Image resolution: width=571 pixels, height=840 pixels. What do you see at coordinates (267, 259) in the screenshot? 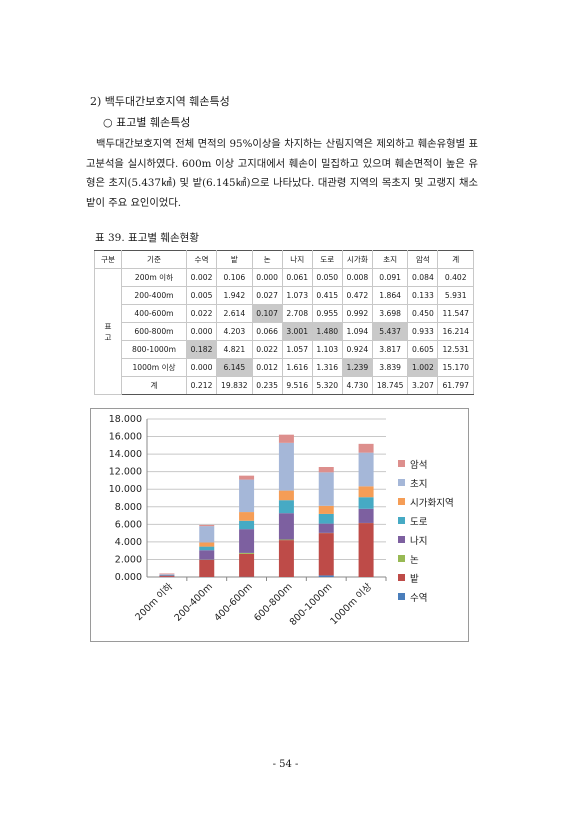
I see `header-cell: 논` at bounding box center [267, 259].